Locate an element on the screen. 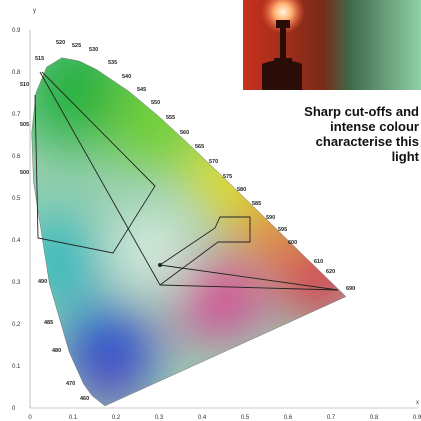  wavelength-label: 560 is located at coordinates (184, 133).